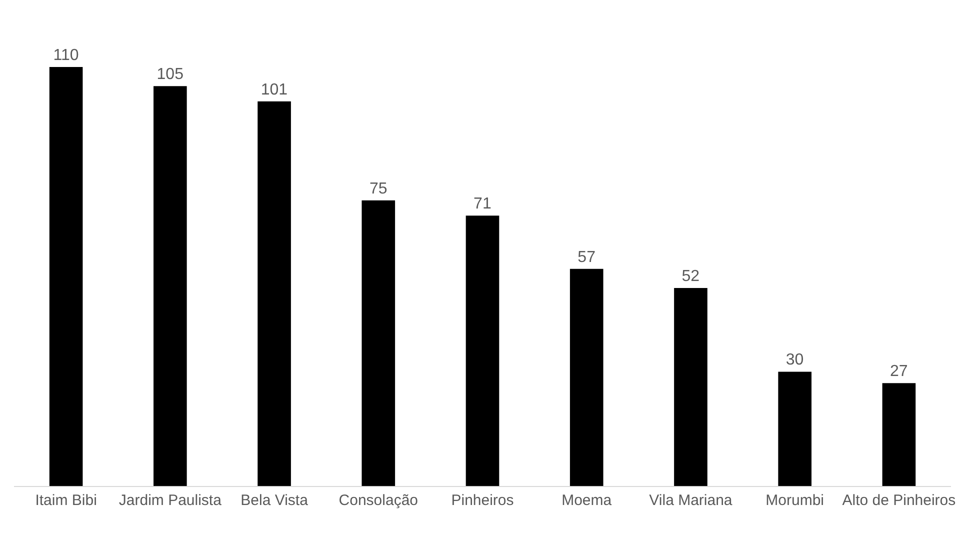 The width and height of the screenshot is (973, 541). What do you see at coordinates (795, 360) in the screenshot?
I see `data-label: 30` at bounding box center [795, 360].